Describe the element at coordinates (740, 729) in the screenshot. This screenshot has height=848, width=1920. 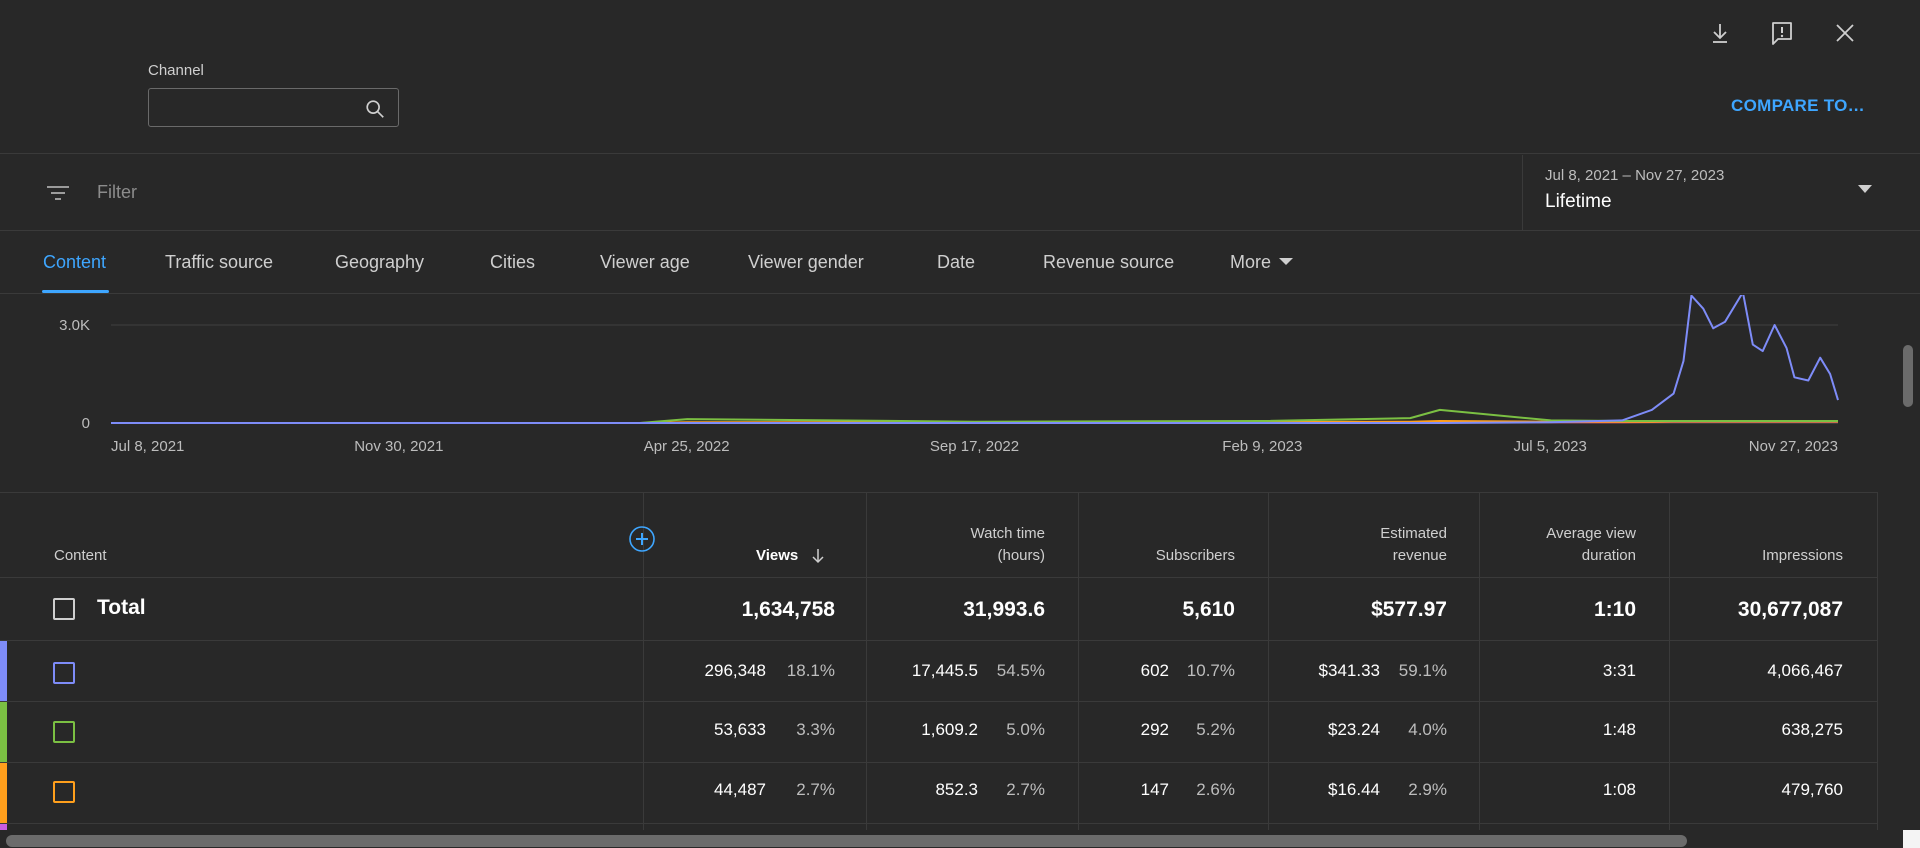
I see `row-views: 53,633` at that location.